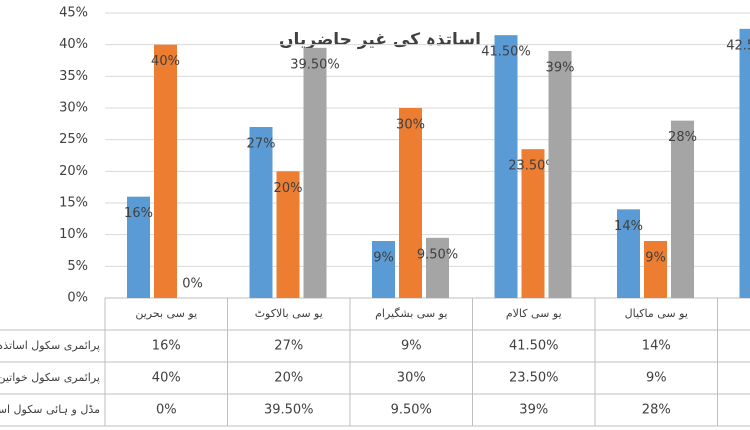 This screenshot has height=430, width=750. Describe the element at coordinates (261, 144) in the screenshot. I see `data-label: 27%` at that location.